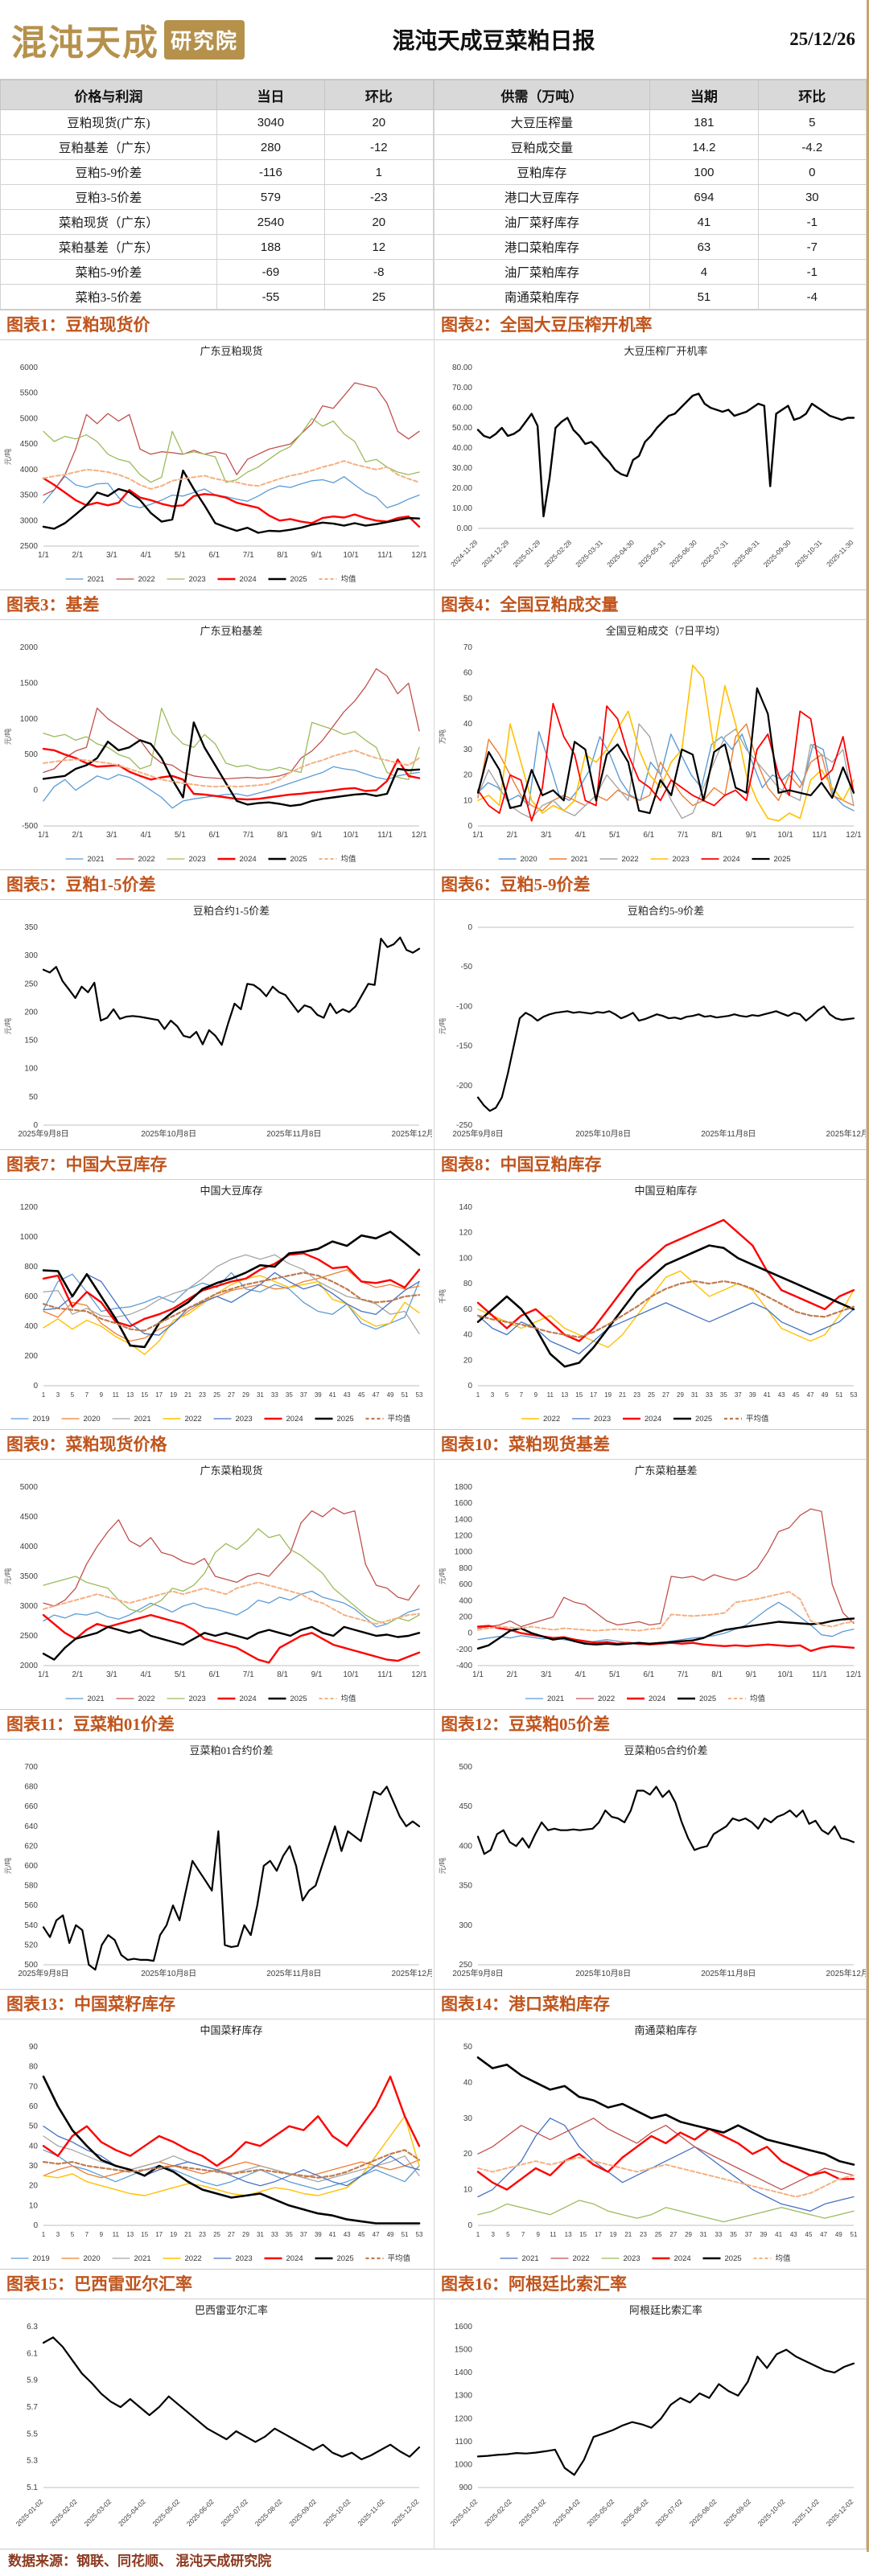 This screenshot has width=869, height=2576. I want to click on x-tick-label: 3/1, so click(546, 1674).